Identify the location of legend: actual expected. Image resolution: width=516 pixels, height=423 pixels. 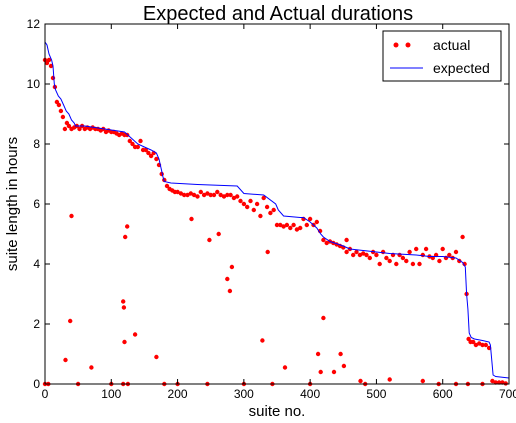
(442, 56).